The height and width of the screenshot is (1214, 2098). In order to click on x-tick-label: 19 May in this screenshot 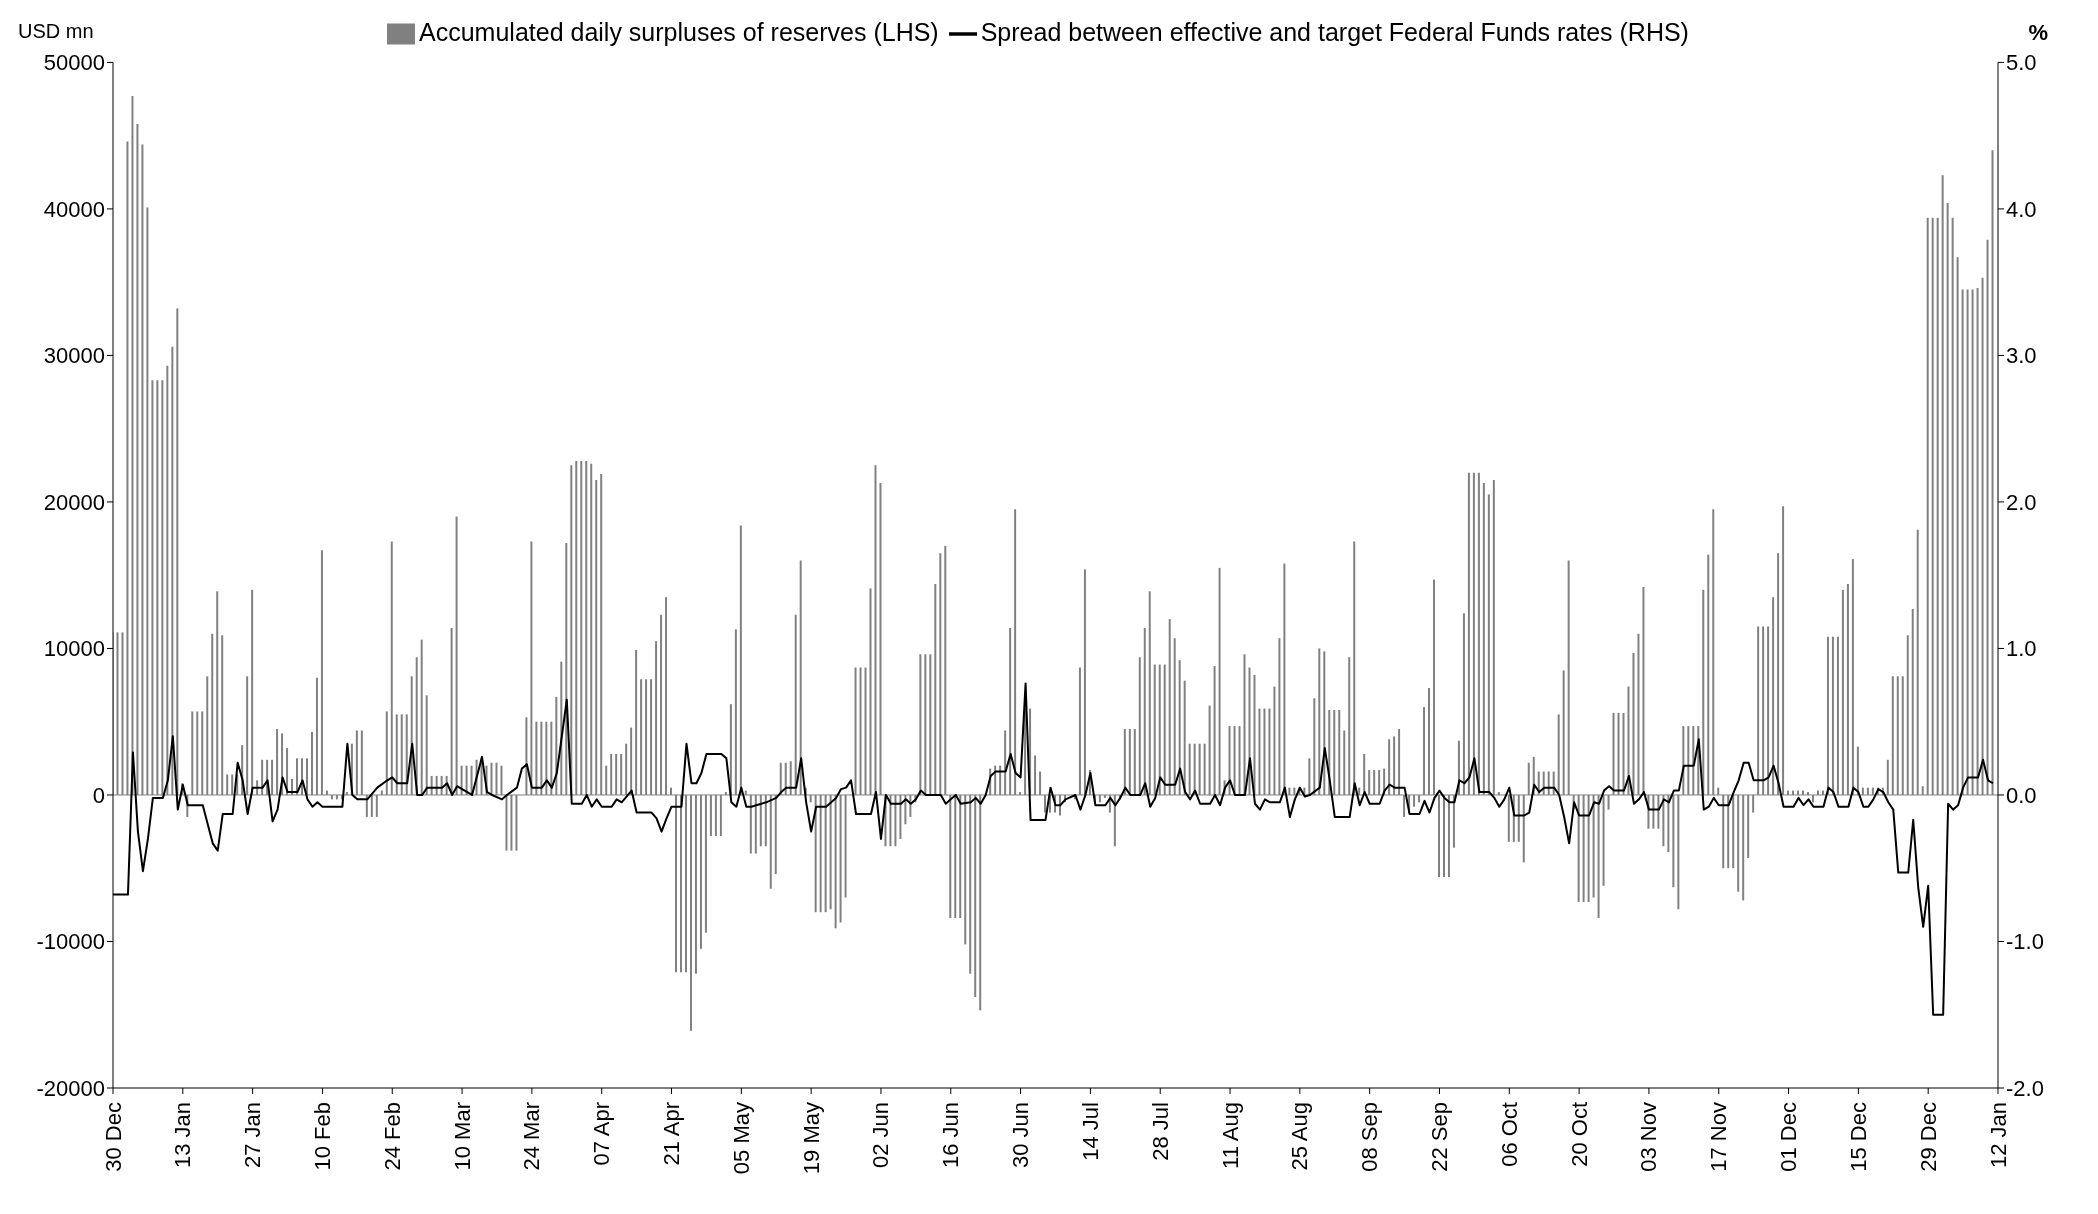, I will do `click(811, 1138)`.